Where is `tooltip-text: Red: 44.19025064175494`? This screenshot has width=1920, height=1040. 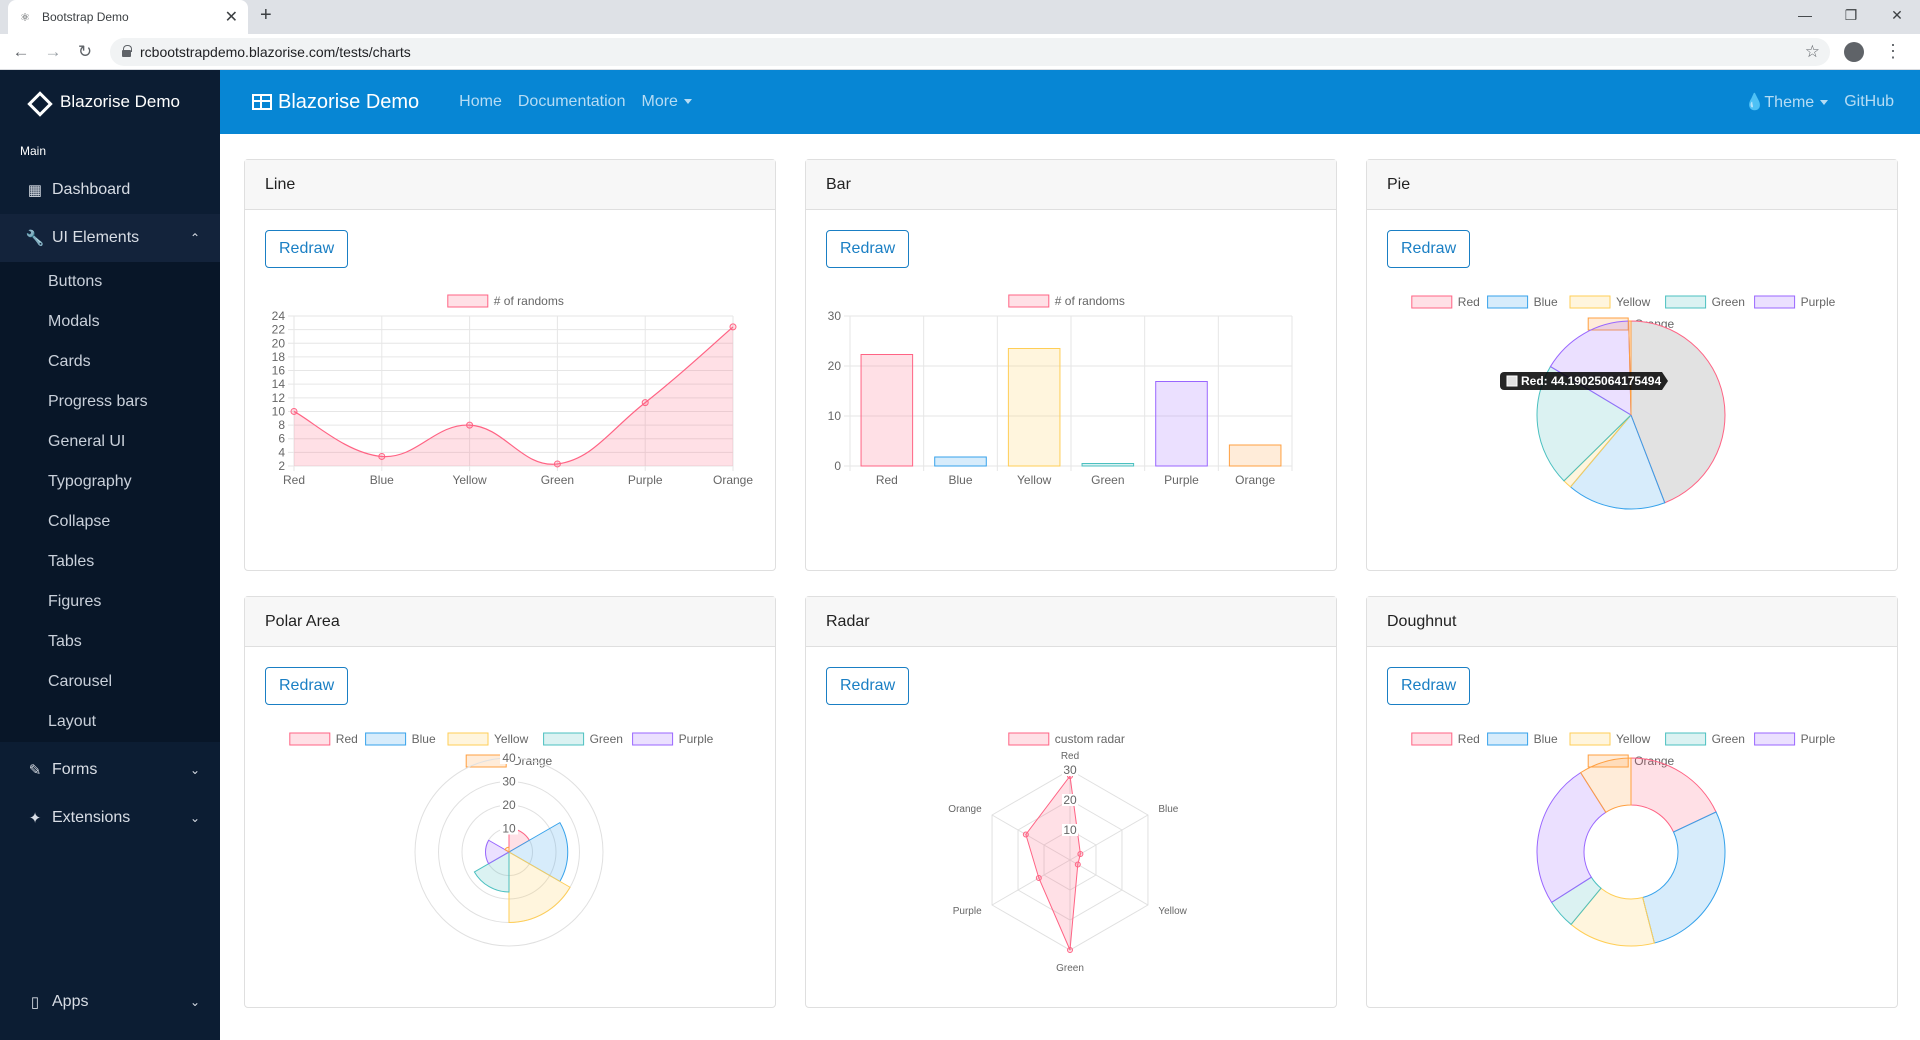
tooltip-text: Red: 44.19025064175494 is located at coordinates (1591, 381).